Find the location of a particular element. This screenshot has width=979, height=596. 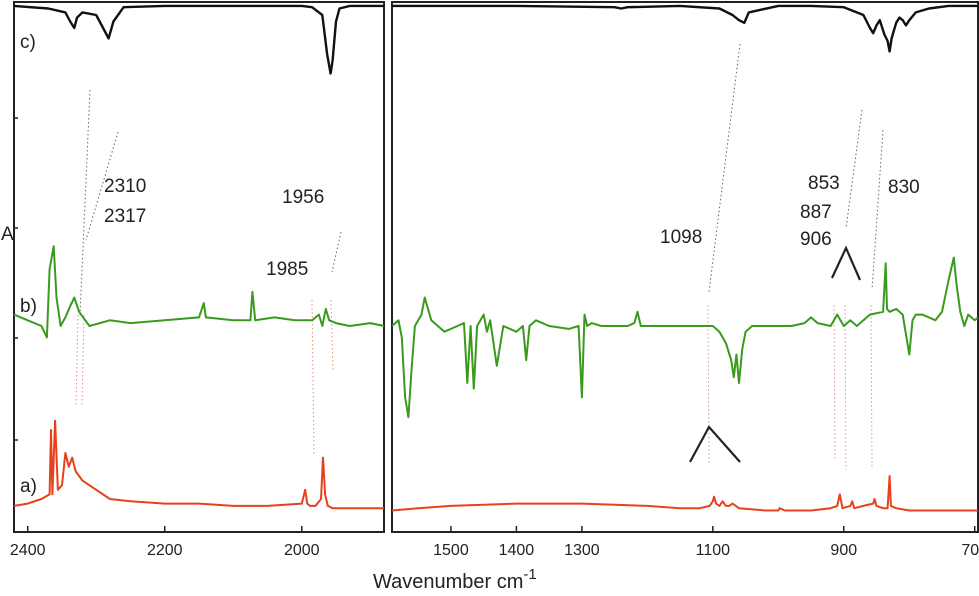

right-x-tick-label-1300: 1300 is located at coordinates (582, 550).